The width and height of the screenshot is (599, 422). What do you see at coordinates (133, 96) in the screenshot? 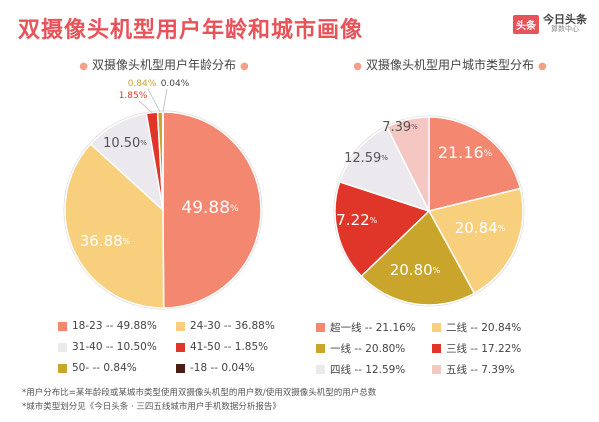
I see `slice-label-outside: 1.85%` at bounding box center [133, 96].